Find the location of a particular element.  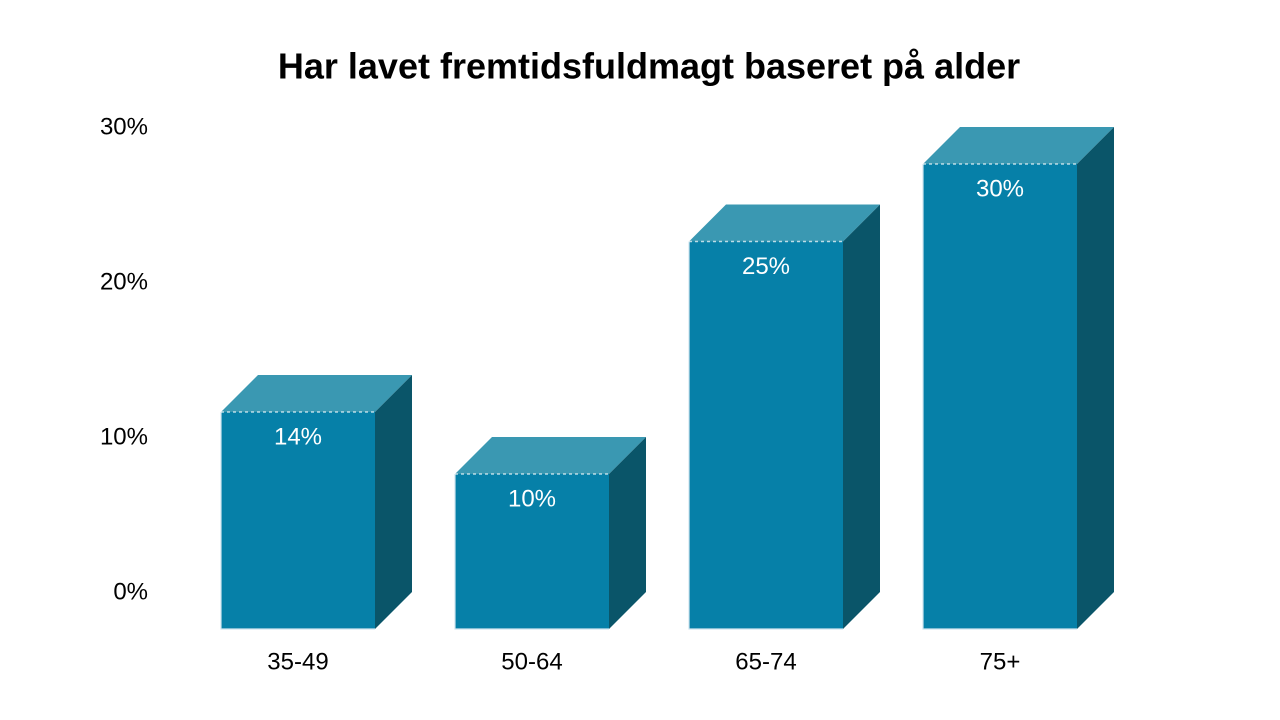

bar-group-35-49: 14% is located at coordinates (316, 502).